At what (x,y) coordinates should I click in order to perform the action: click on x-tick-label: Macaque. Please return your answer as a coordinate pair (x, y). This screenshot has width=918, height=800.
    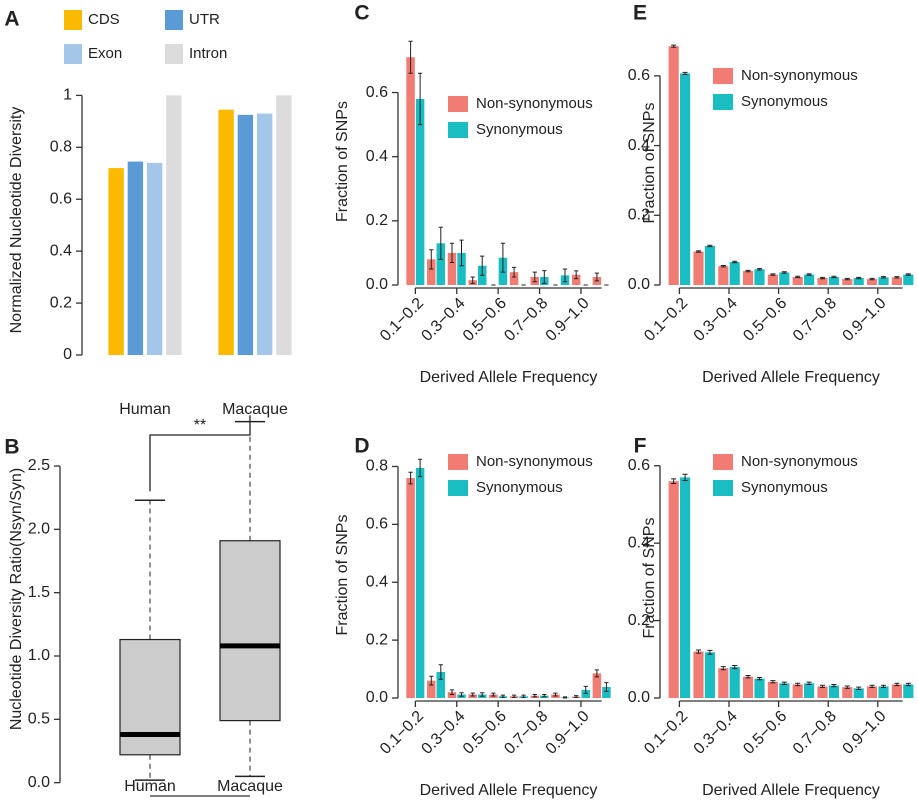
    Looking at the image, I should click on (255, 409).